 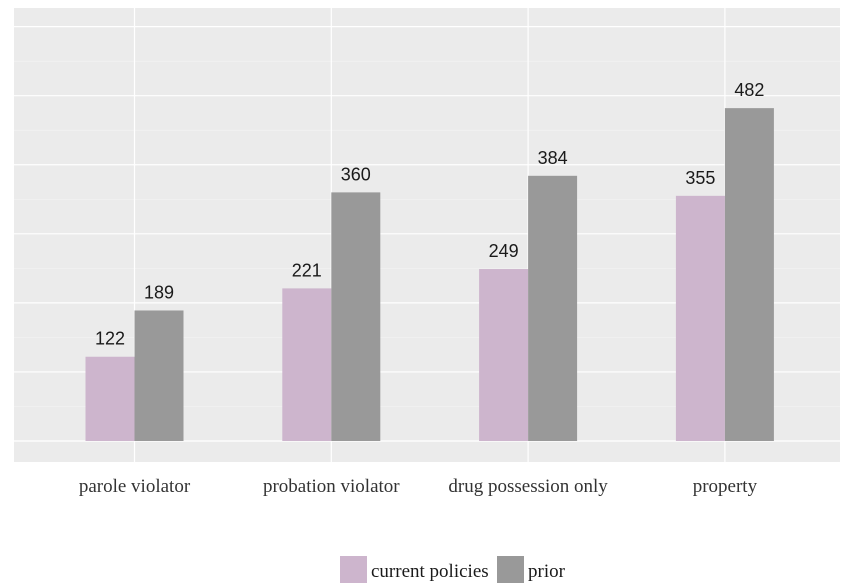 I want to click on legend-label: prior, so click(x=547, y=571).